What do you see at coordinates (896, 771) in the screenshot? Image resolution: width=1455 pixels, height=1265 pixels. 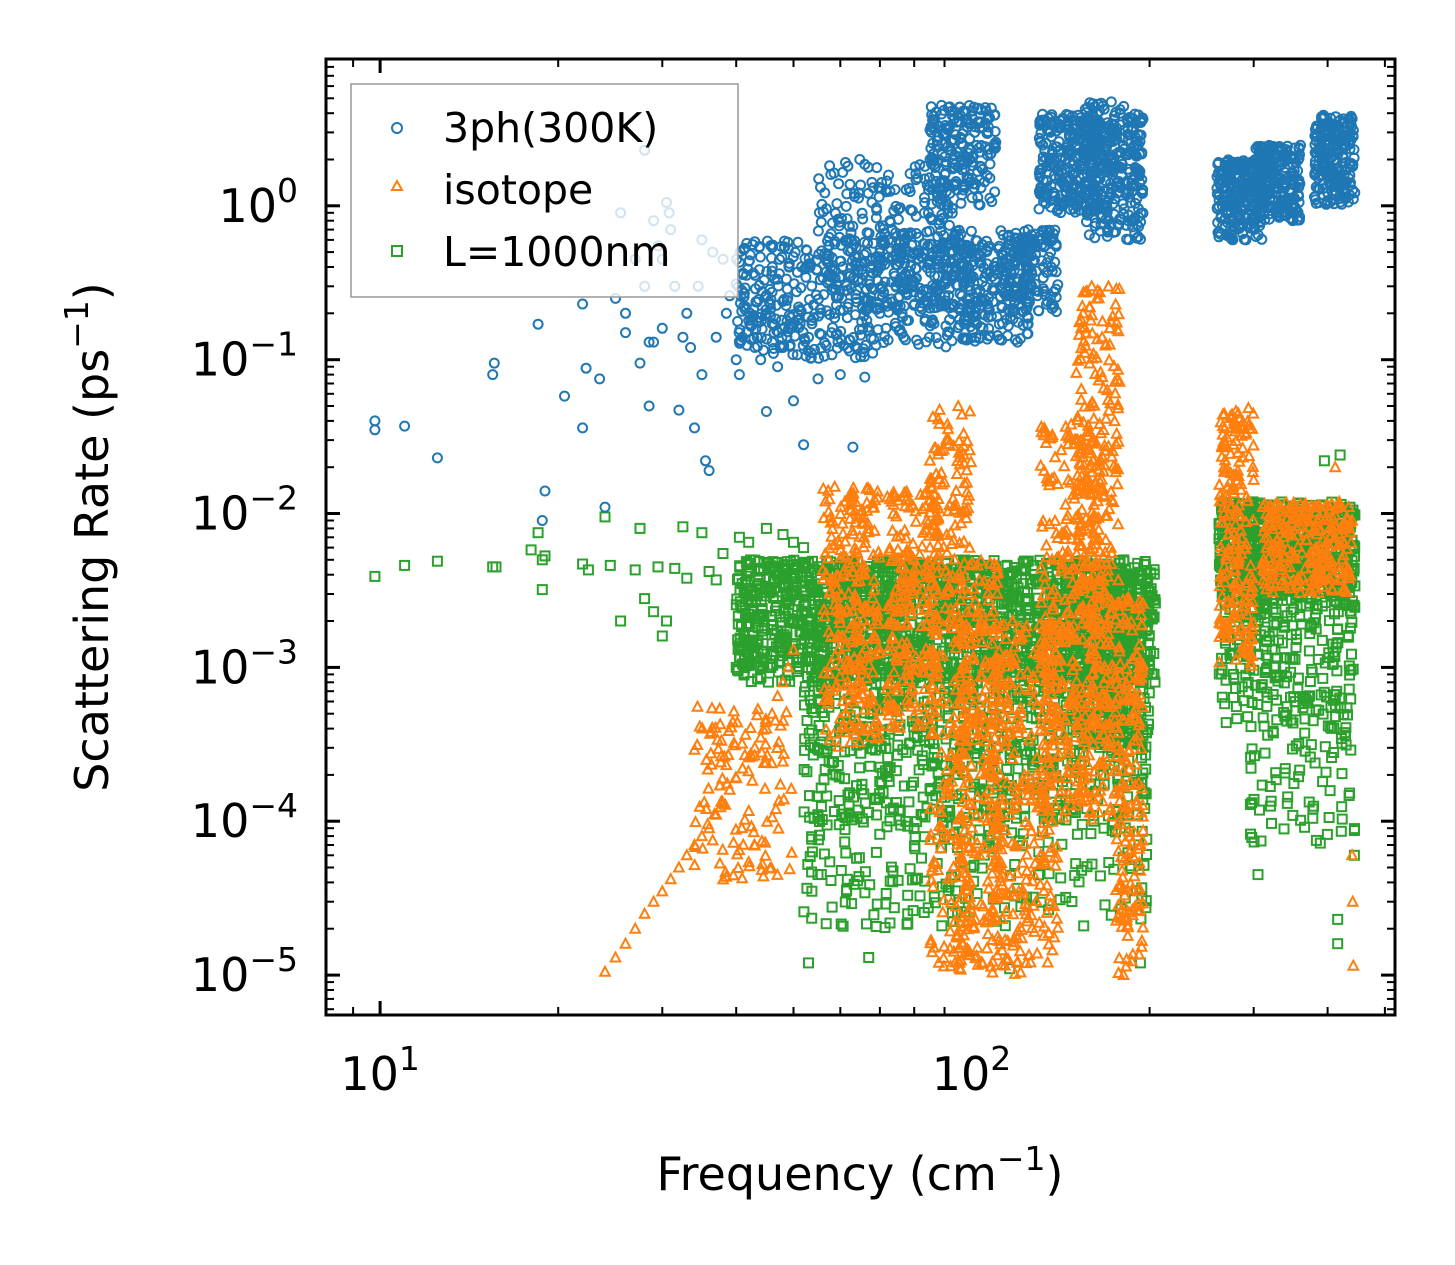 I see `point-boundary-1928` at bounding box center [896, 771].